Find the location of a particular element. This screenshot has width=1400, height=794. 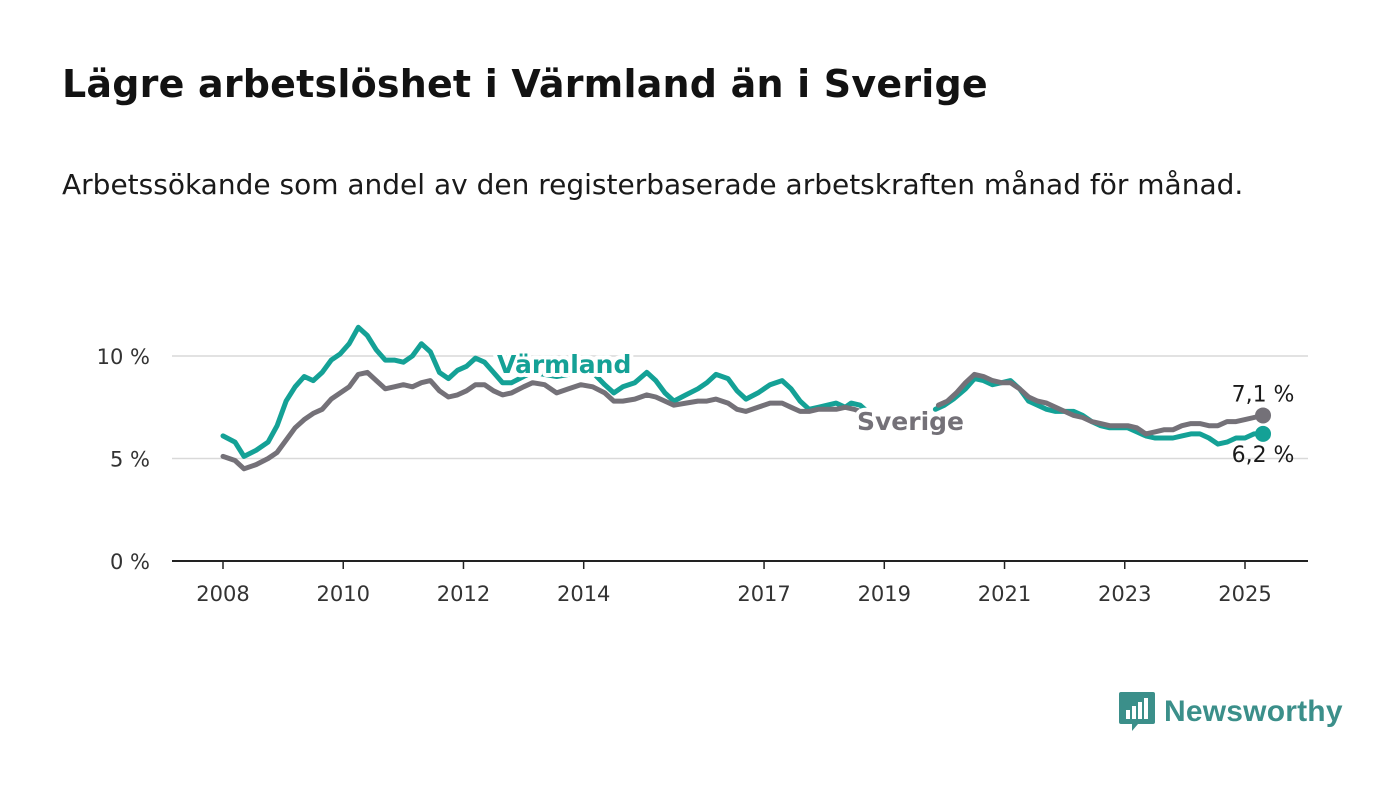

endpoint-dot-sverige is located at coordinates (1263, 415).